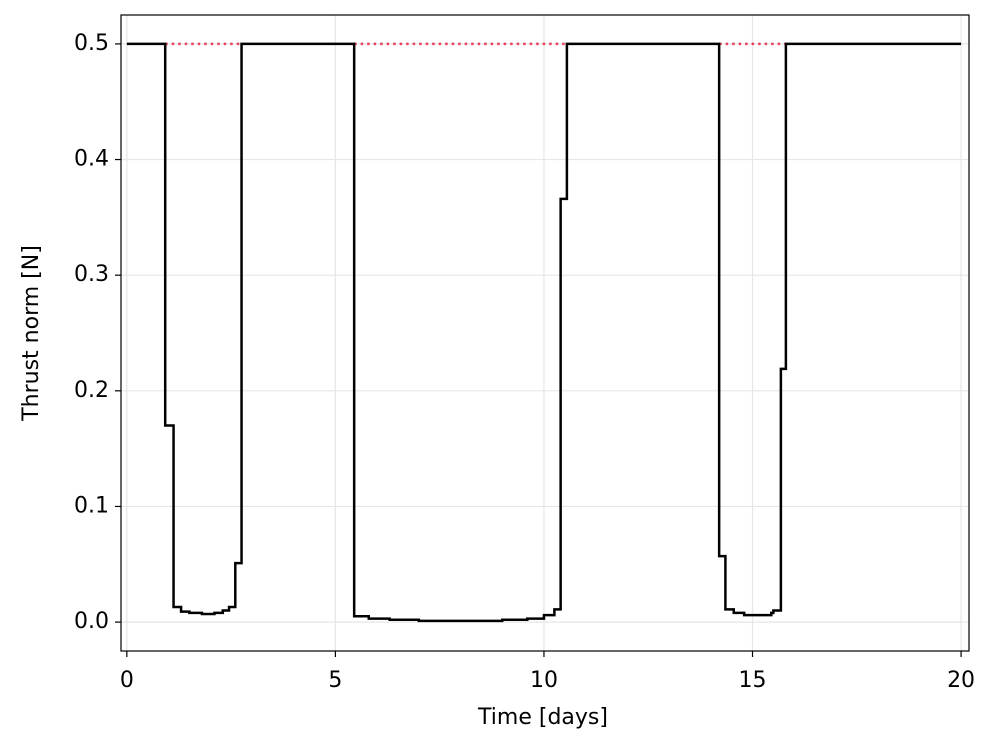  I want to click on x-tick-label: 10, so click(544, 680).